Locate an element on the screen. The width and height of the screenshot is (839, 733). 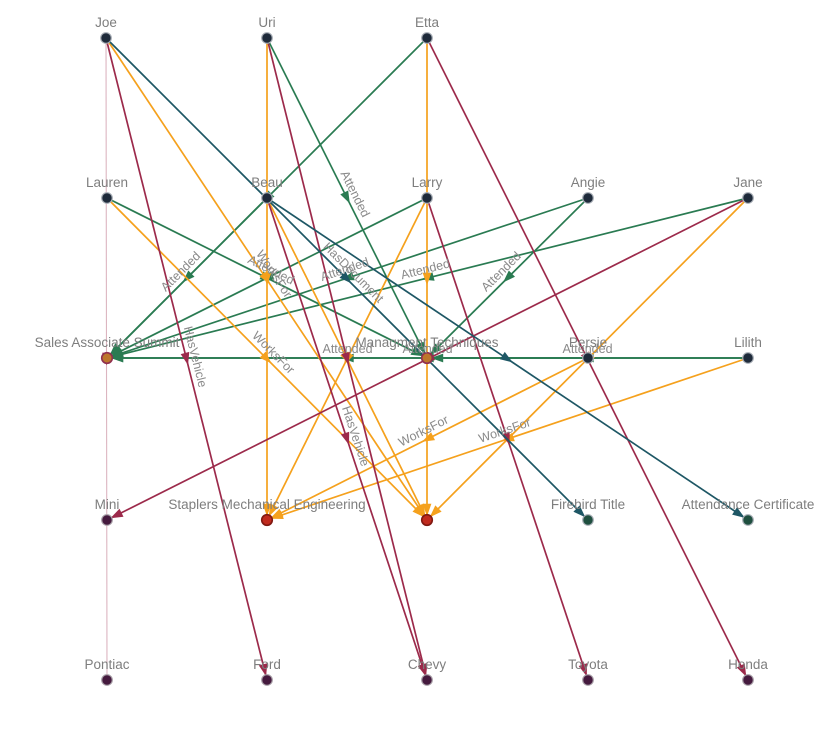
node-group-firebird is located at coordinates (588, 520).